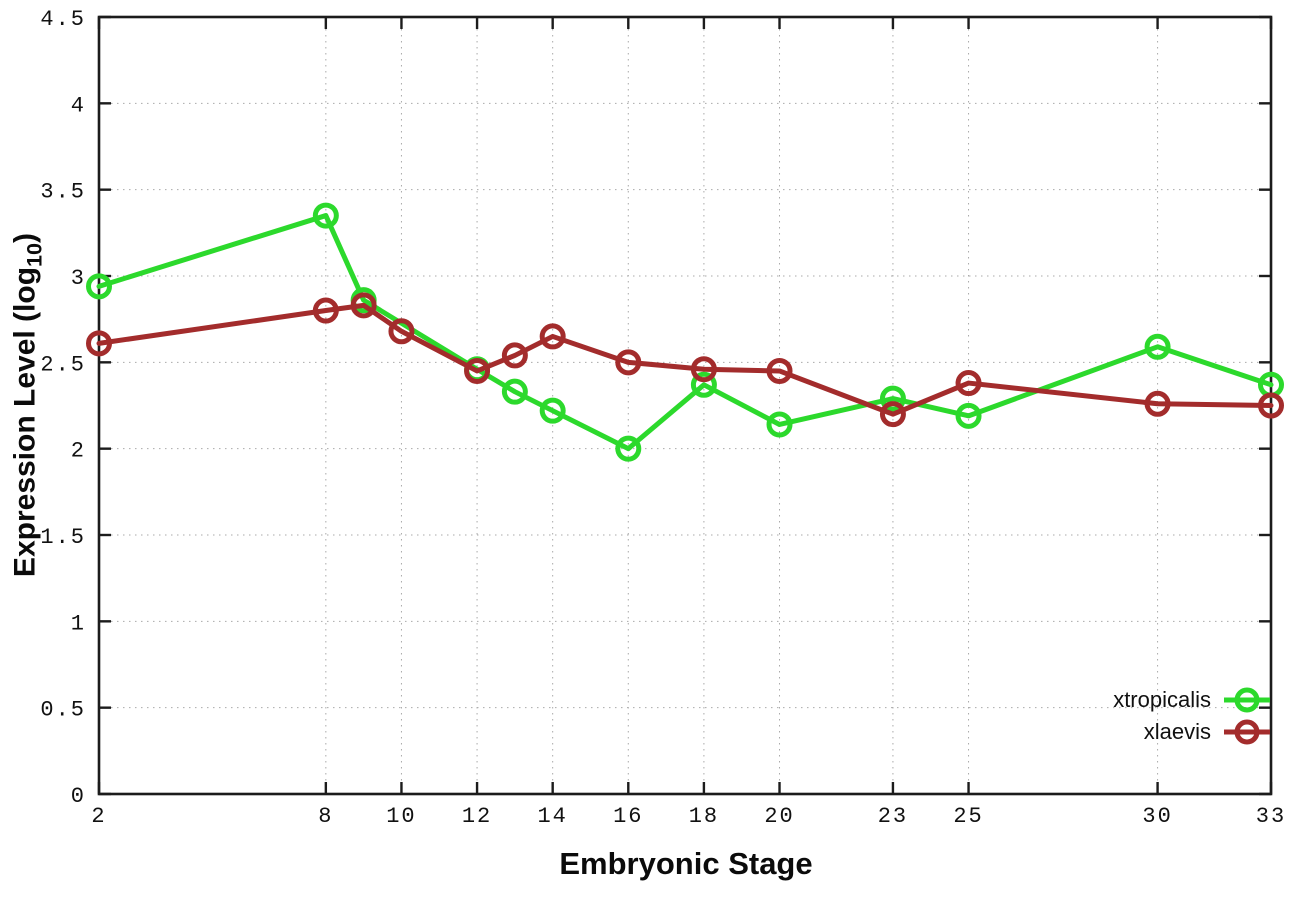 Image resolution: width=1296 pixels, height=907 pixels. What do you see at coordinates (63, 192) in the screenshot?
I see `y-tick-label: 3.5` at bounding box center [63, 192].